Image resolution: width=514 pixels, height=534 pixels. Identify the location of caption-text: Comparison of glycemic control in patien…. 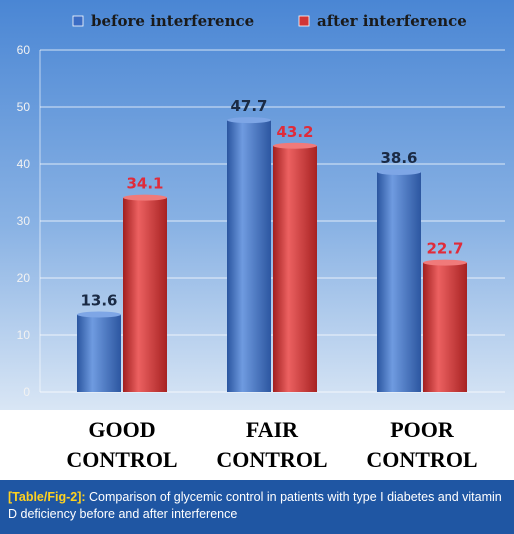
(255, 505).